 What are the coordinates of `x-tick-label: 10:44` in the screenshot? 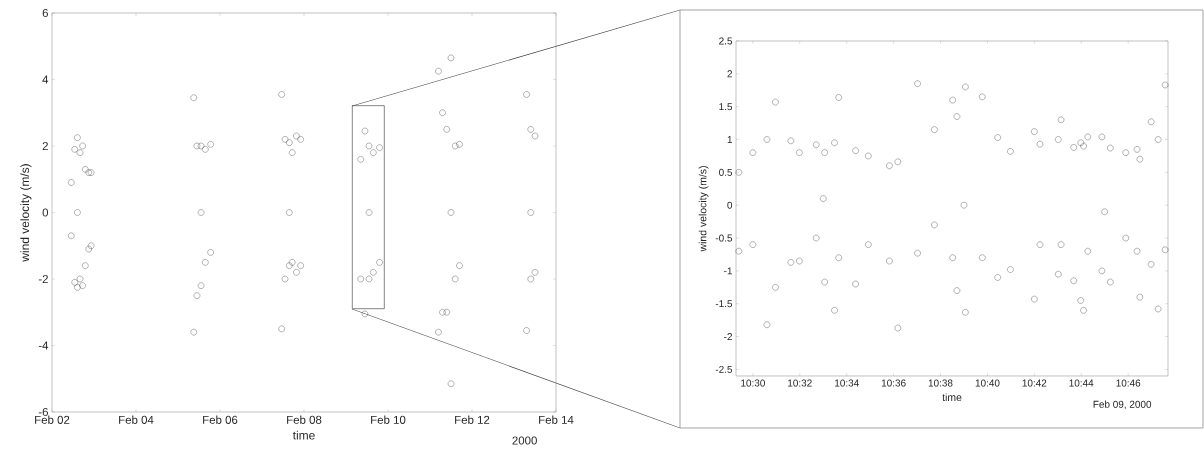 It's located at (1081, 383).